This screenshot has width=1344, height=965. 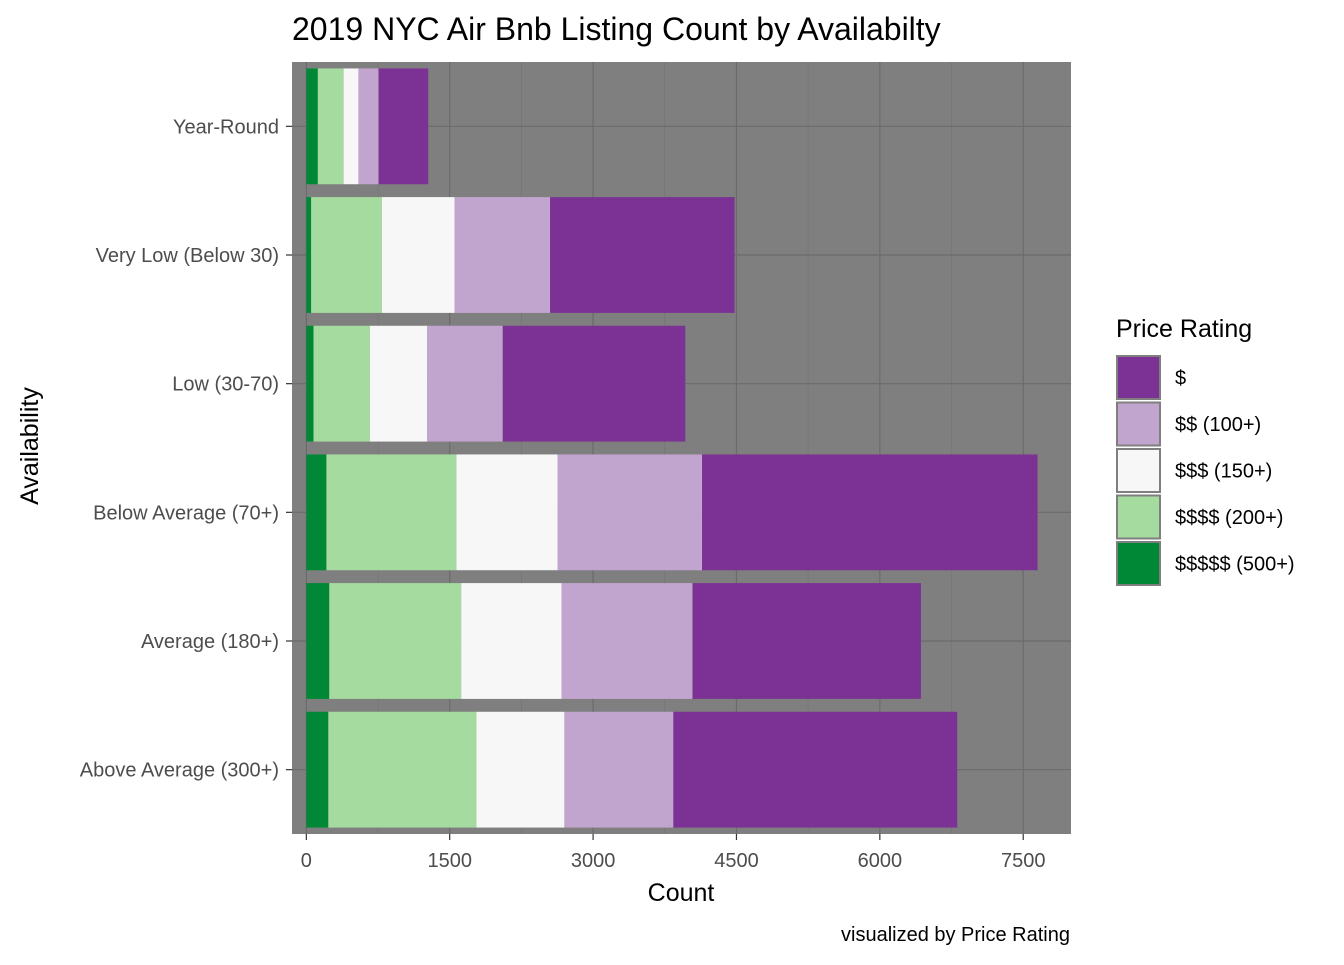 I want to click on x-tick-label: 0, so click(x=306, y=861).